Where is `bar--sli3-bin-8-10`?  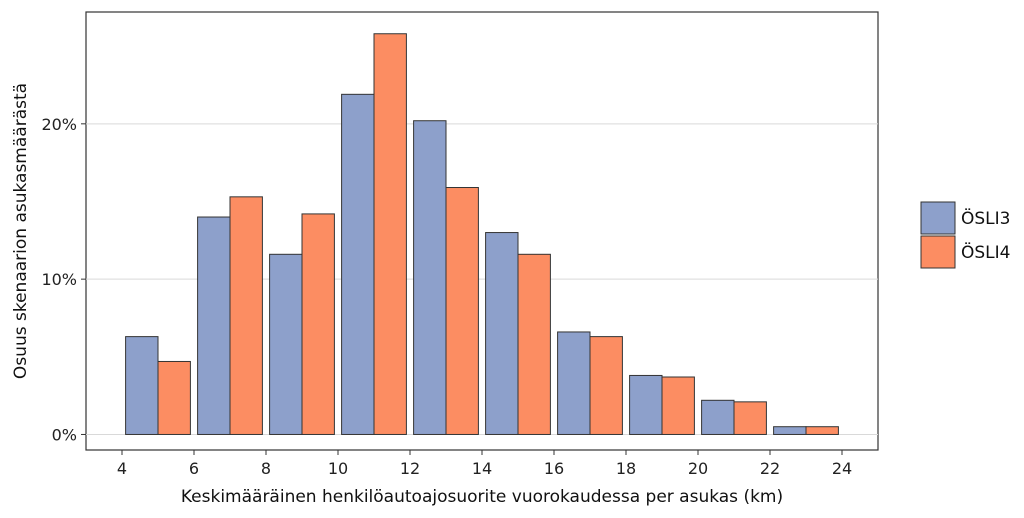 bar--sli3-bin-8-10 is located at coordinates (286, 344).